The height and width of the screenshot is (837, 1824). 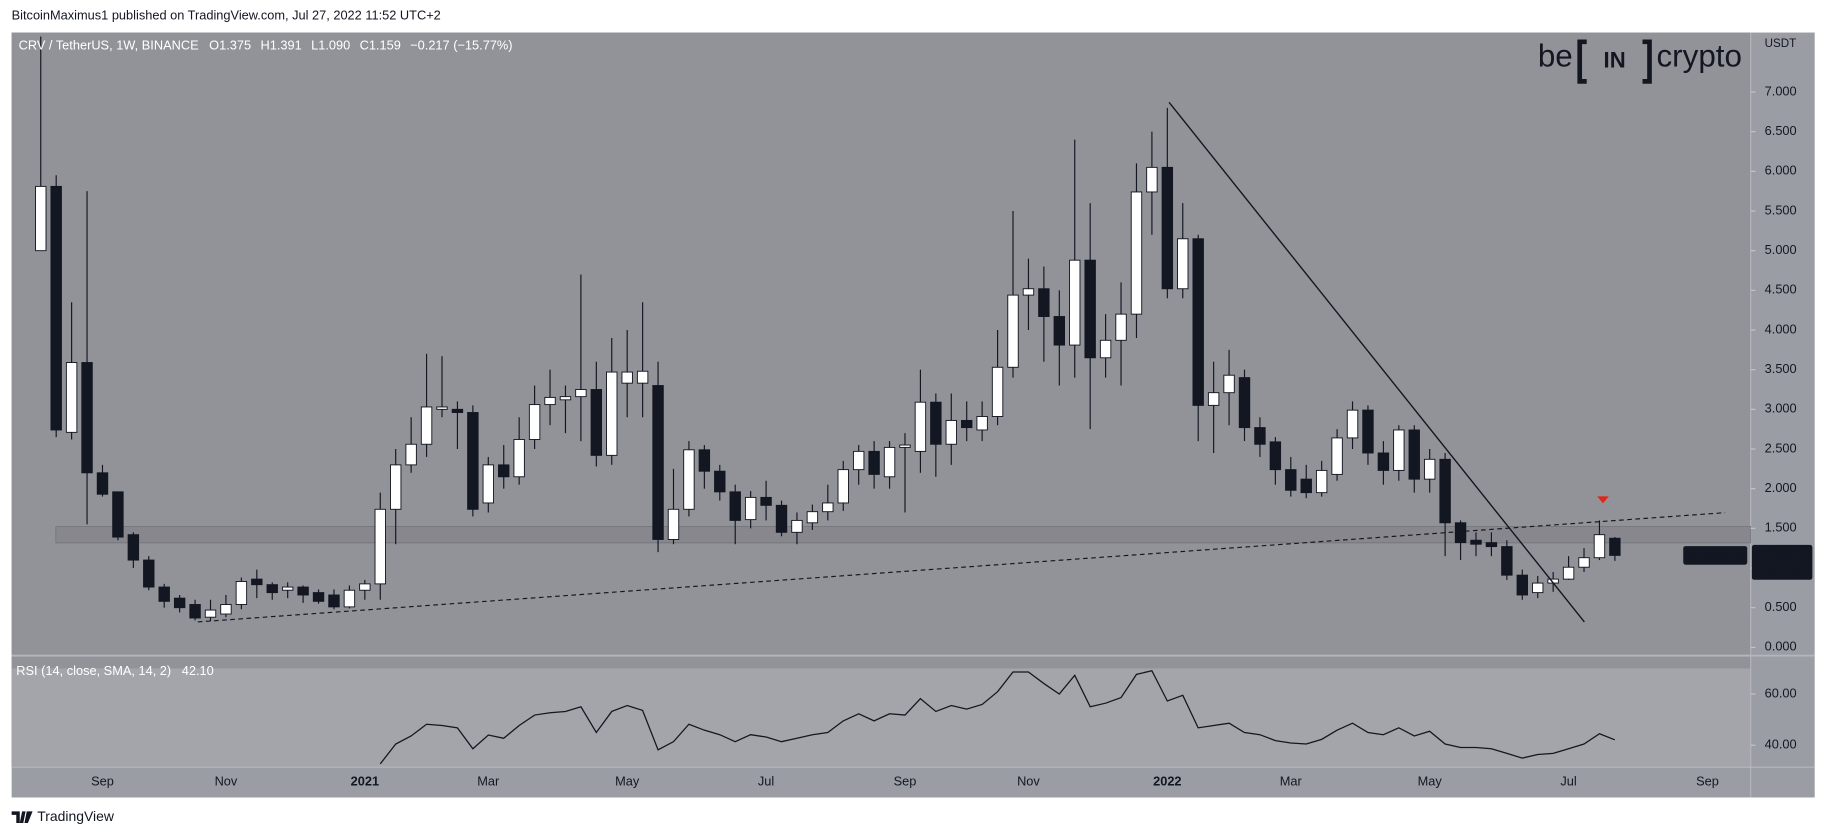 What do you see at coordinates (461, 45) in the screenshot?
I see `change: −0.217 (−15.77%)` at bounding box center [461, 45].